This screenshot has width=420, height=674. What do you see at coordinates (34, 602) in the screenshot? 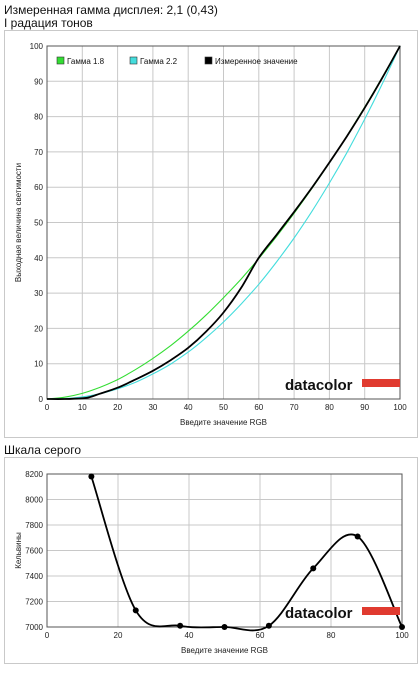
I see `y-tick-label: 7200` at bounding box center [34, 602].